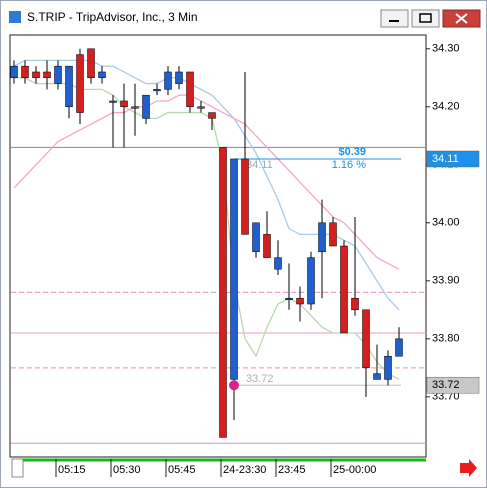 The height and width of the screenshot is (488, 487). Describe the element at coordinates (446, 223) in the screenshot. I see `y-tick-label: 34.00` at that location.